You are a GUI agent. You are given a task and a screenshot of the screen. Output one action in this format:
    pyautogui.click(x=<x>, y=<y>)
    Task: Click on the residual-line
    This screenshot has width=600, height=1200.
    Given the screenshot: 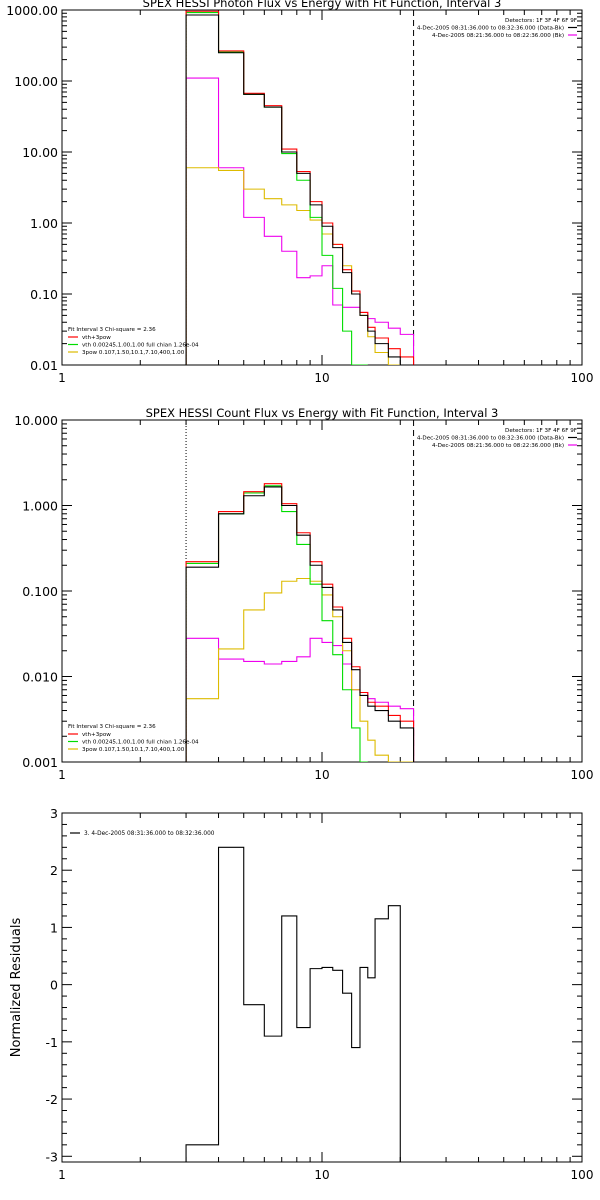 What is the action you would take?
    pyautogui.click(x=299, y=1004)
    